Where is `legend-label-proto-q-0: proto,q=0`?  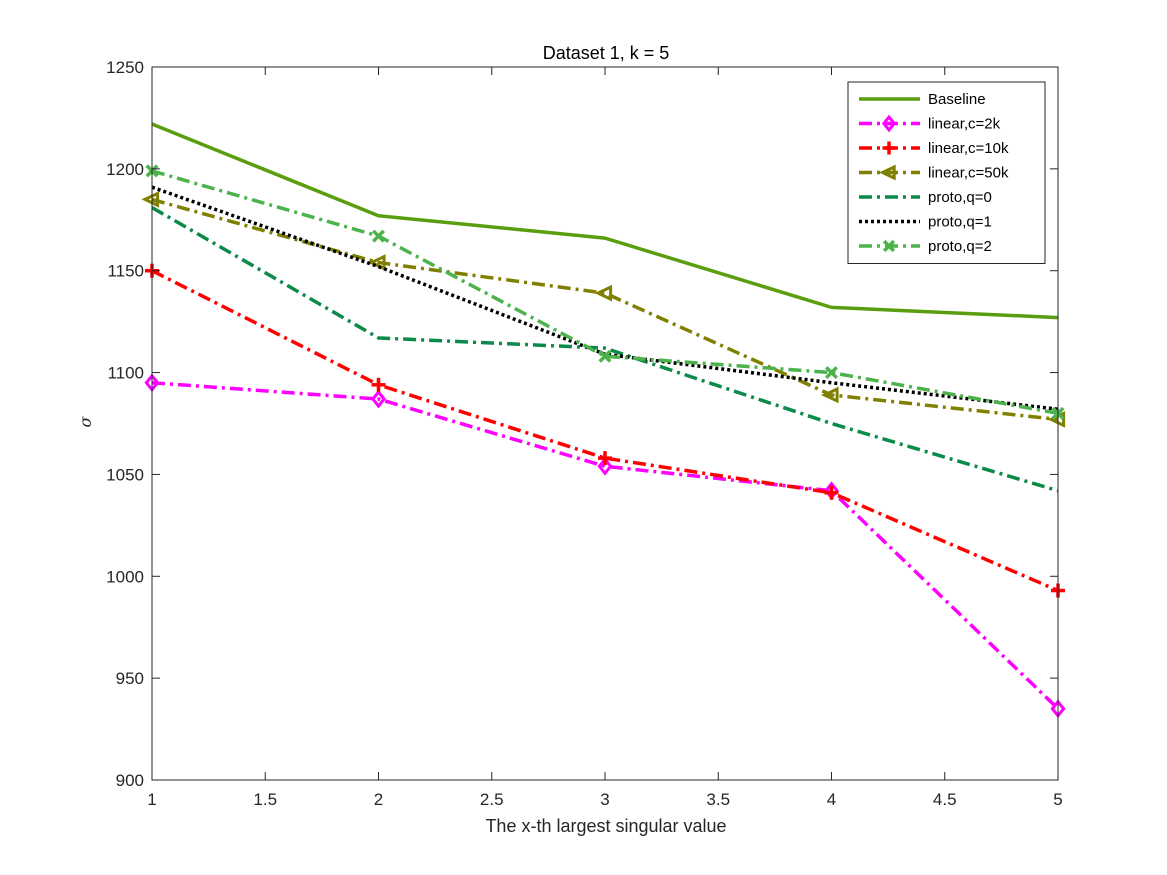
legend-label-proto-q-0: proto,q=0 is located at coordinates (960, 197).